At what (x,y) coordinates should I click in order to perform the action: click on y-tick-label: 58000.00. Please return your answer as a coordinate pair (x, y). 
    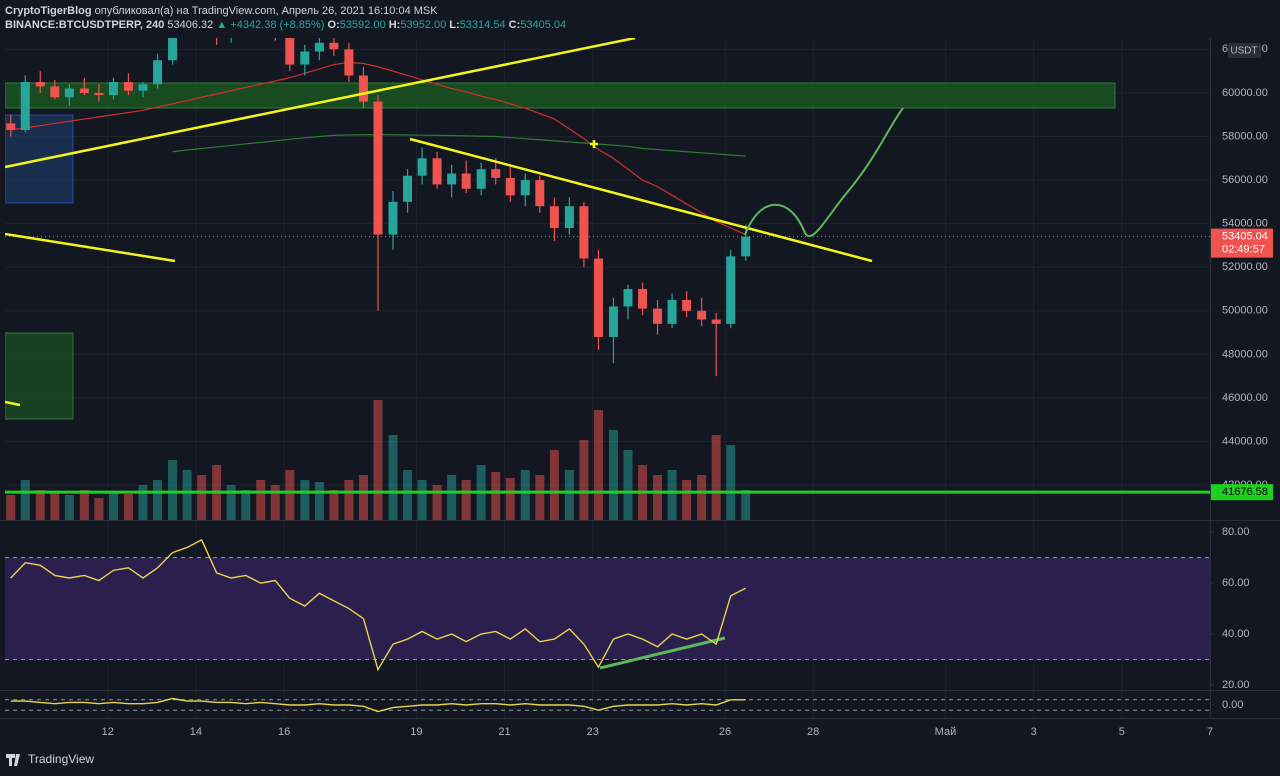
    Looking at the image, I should click on (1245, 136).